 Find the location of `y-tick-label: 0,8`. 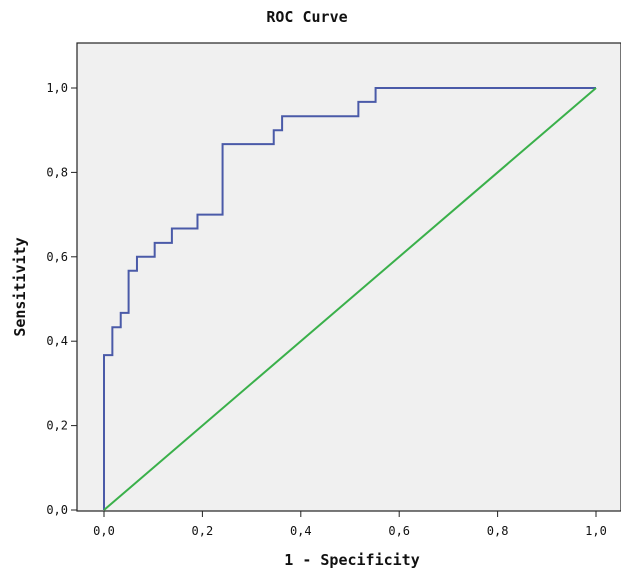

y-tick-label: 0,8 is located at coordinates (57, 172).